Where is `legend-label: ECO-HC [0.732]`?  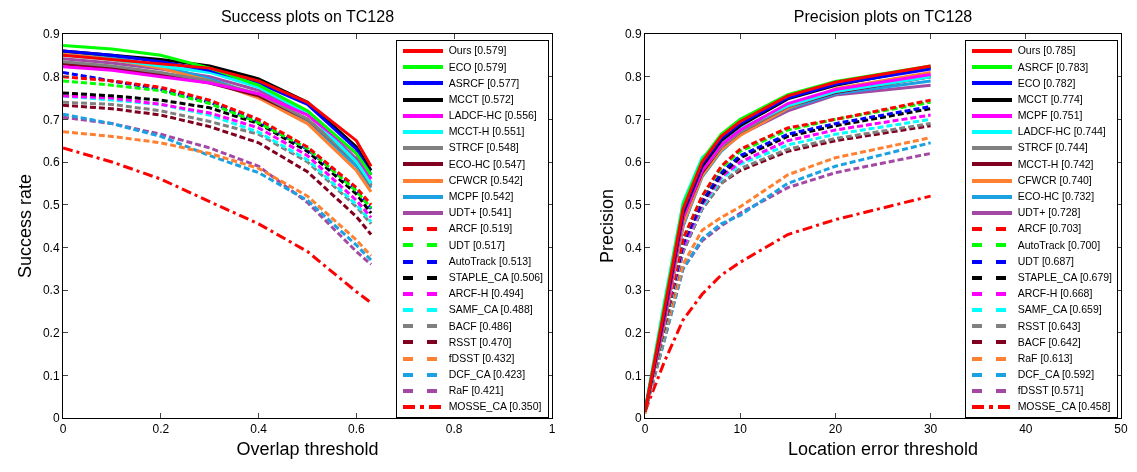 legend-label: ECO-HC [0.732] is located at coordinates (1056, 197).